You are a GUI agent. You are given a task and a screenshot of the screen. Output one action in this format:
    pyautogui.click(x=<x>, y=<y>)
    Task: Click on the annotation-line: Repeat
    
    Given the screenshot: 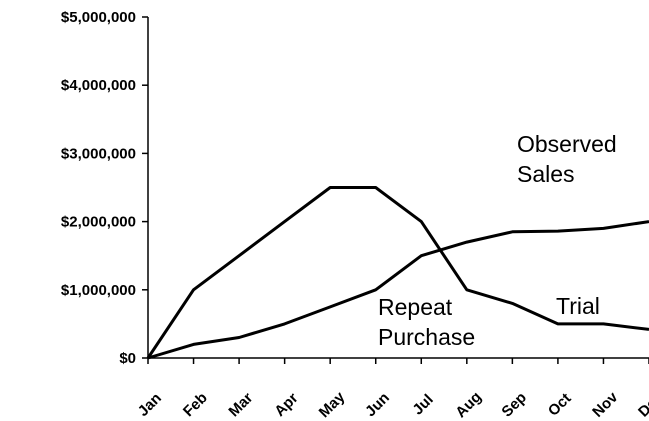 What is the action you would take?
    pyautogui.click(x=415, y=307)
    